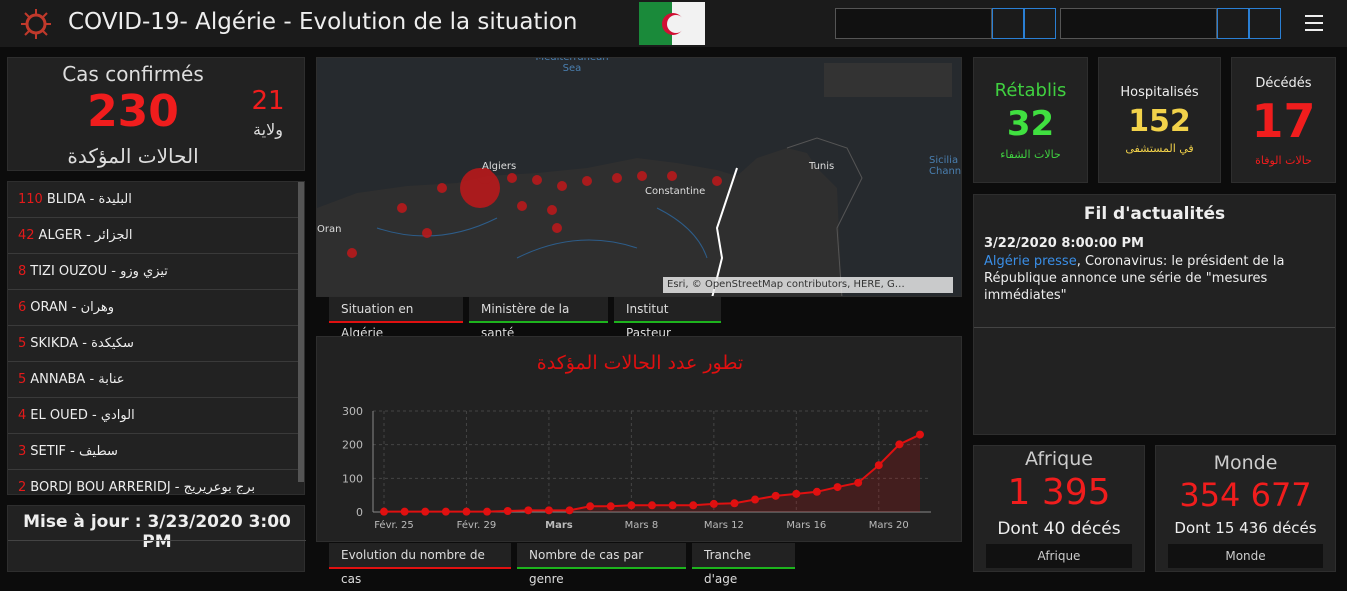 The height and width of the screenshot is (591, 1347). Describe the element at coordinates (156, 452) in the screenshot. I see `province-row: 3 SETIF - سطيف` at that location.